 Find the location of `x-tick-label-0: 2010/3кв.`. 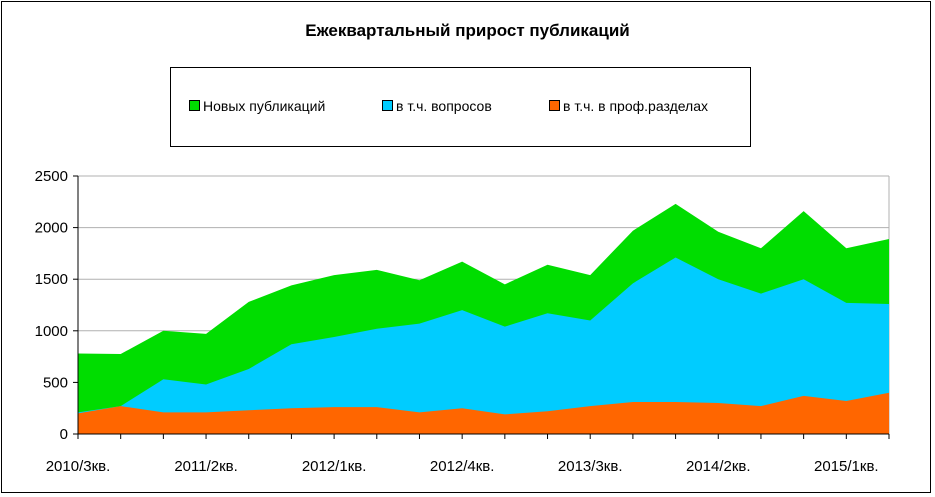

x-tick-label-0: 2010/3кв. is located at coordinates (78, 466).